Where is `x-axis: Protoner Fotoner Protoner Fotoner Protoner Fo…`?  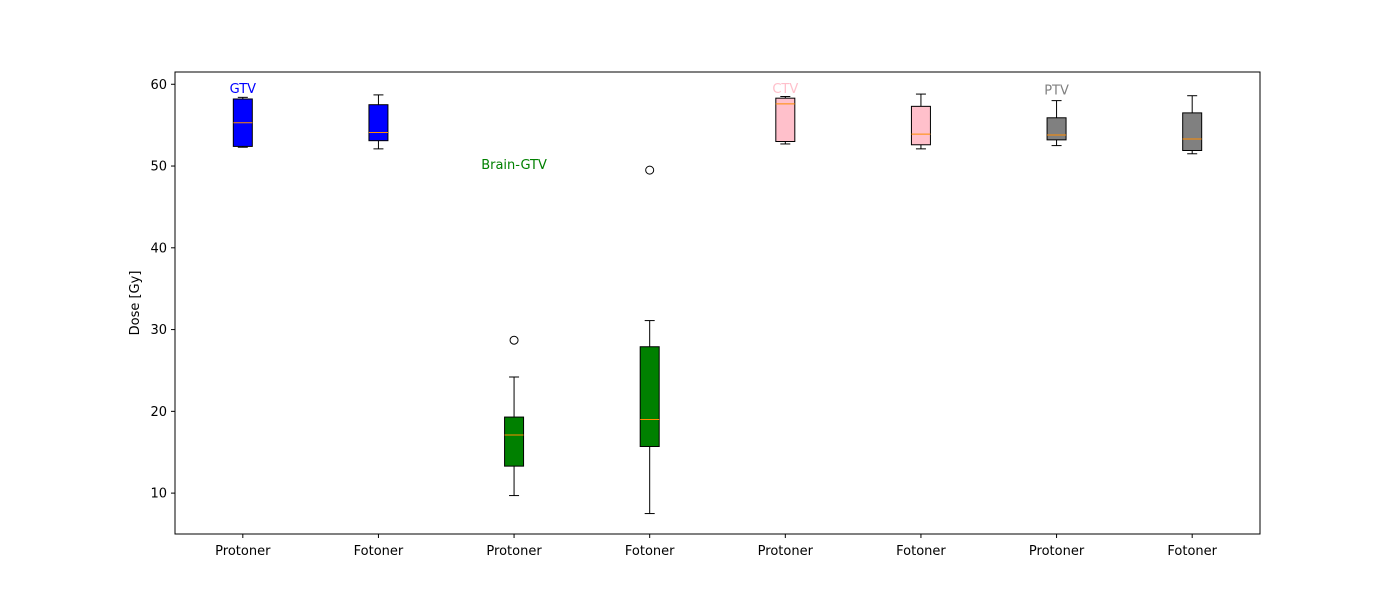
x-axis: Protoner Fotoner Protoner Fotoner Protoner Fo… is located at coordinates (716, 546).